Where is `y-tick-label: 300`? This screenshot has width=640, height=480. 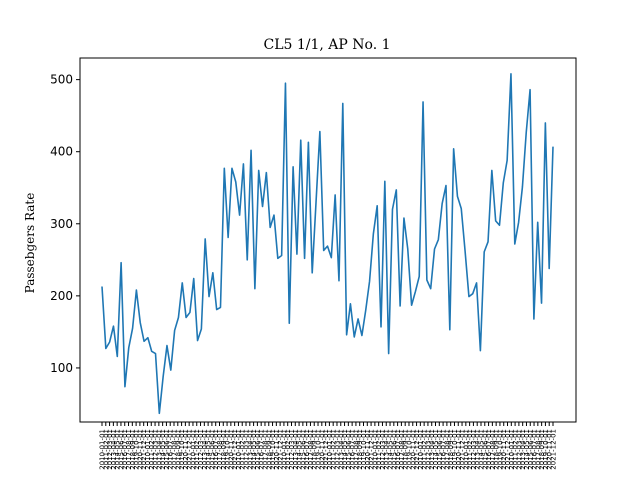 y-tick-label: 300 is located at coordinates (61, 224).